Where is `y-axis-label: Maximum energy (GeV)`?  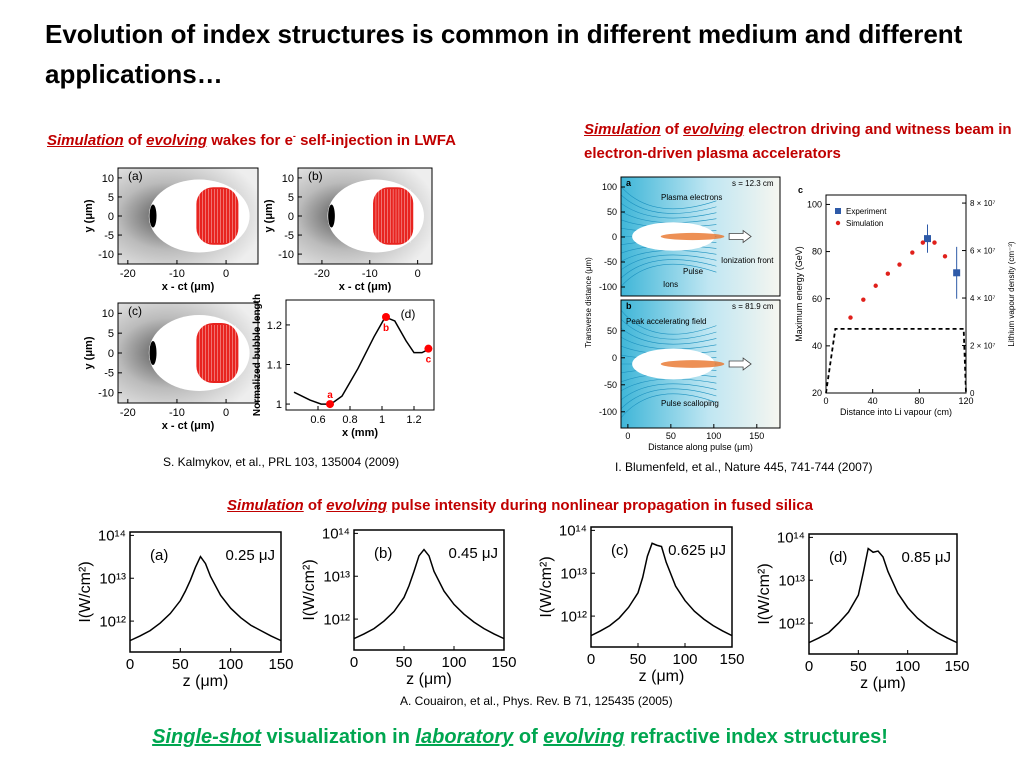 y-axis-label: Maximum energy (GeV) is located at coordinates (799, 294).